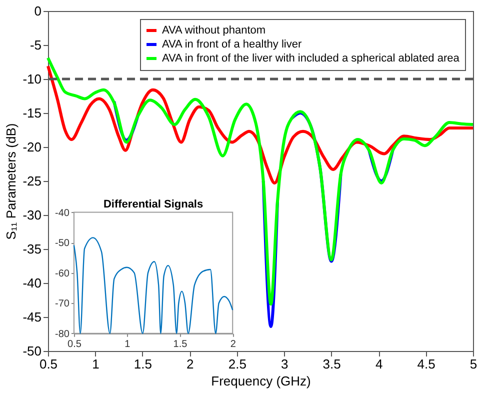 The image size is (499, 400). Describe the element at coordinates (32, 79) in the screenshot. I see `y-tick-label: -10` at that location.